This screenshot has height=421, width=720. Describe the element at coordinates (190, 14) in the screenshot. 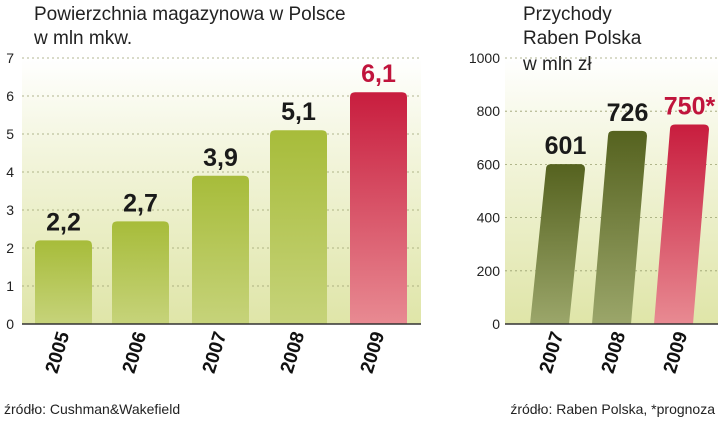

I see `chart-title-line-1: Powierzchnia magazynowa w Polsce` at that location.